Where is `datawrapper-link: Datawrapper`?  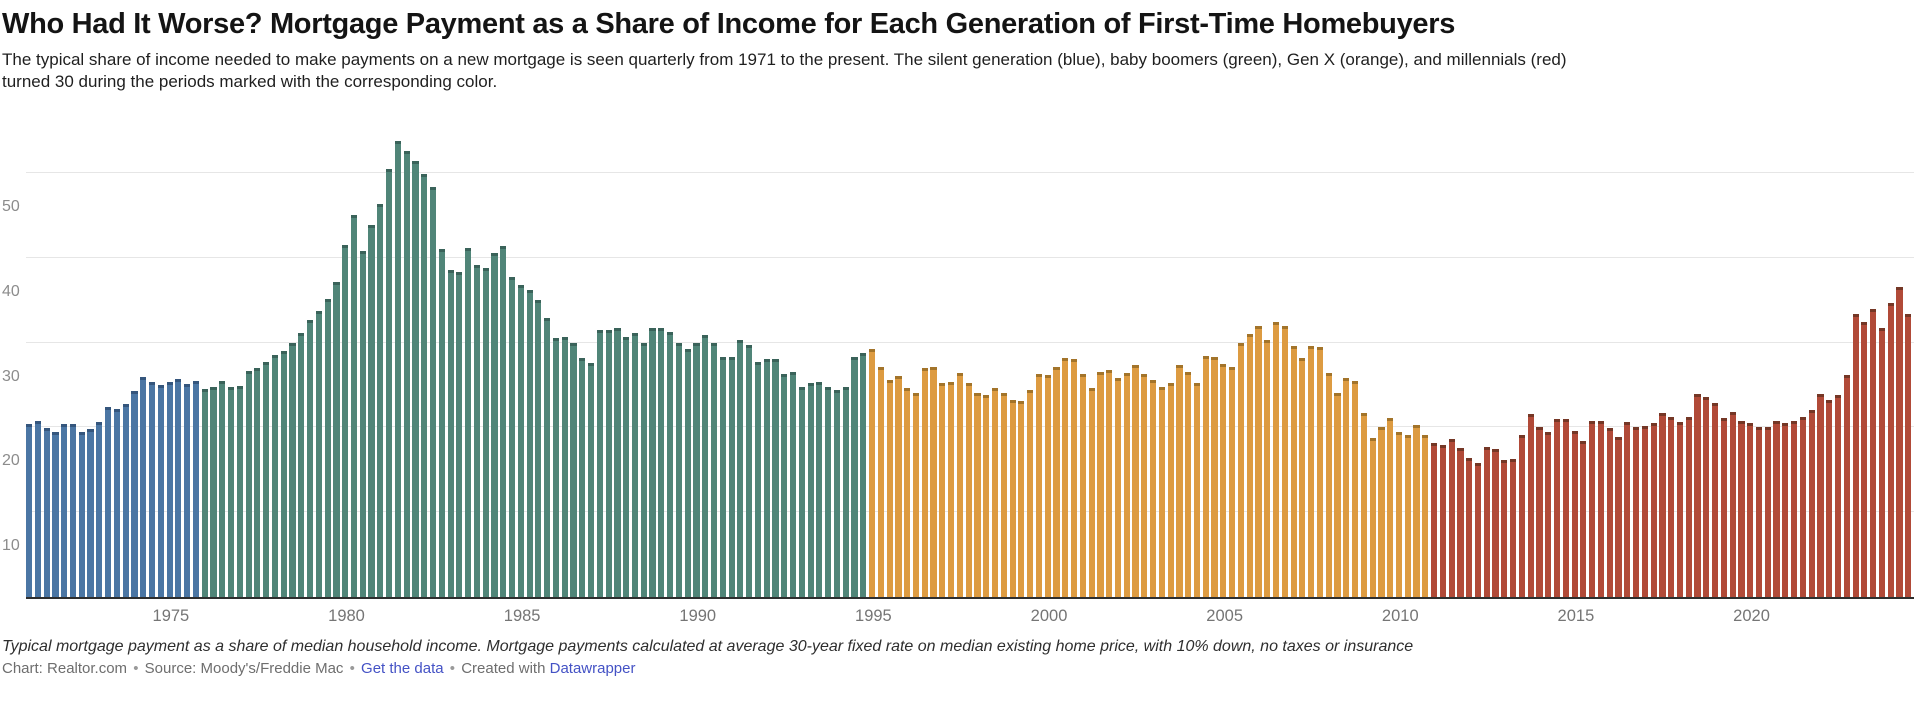
datawrapper-link: Datawrapper is located at coordinates (592, 668).